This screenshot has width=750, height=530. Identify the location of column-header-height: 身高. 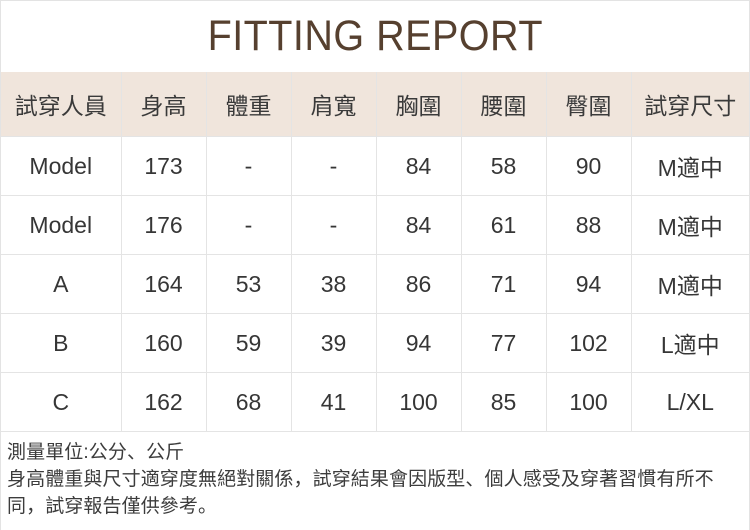
(164, 104).